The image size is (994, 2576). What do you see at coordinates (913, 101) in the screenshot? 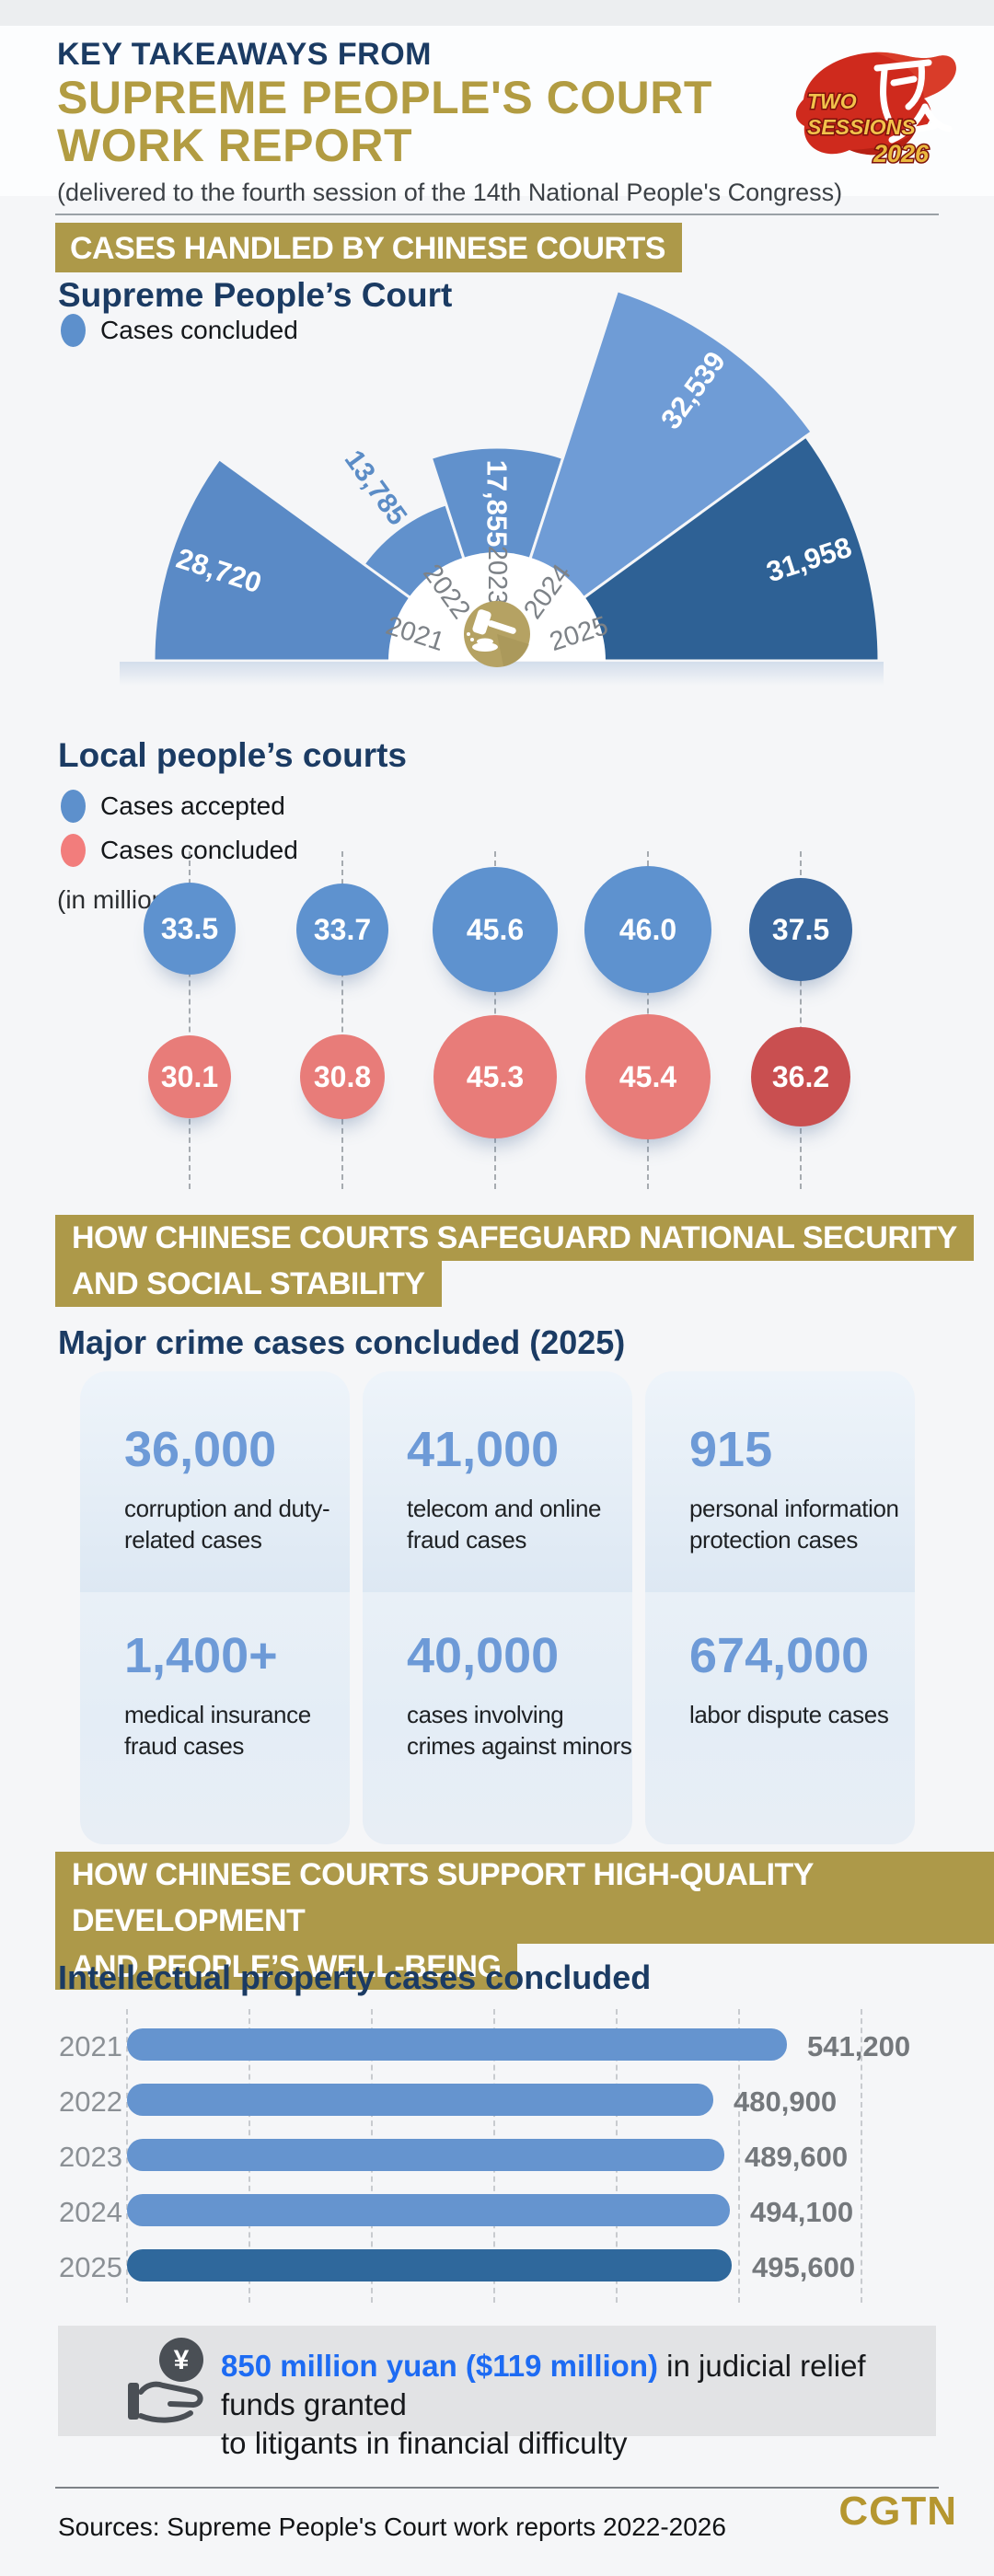
I see `badge-calligraphy-icon` at bounding box center [913, 101].